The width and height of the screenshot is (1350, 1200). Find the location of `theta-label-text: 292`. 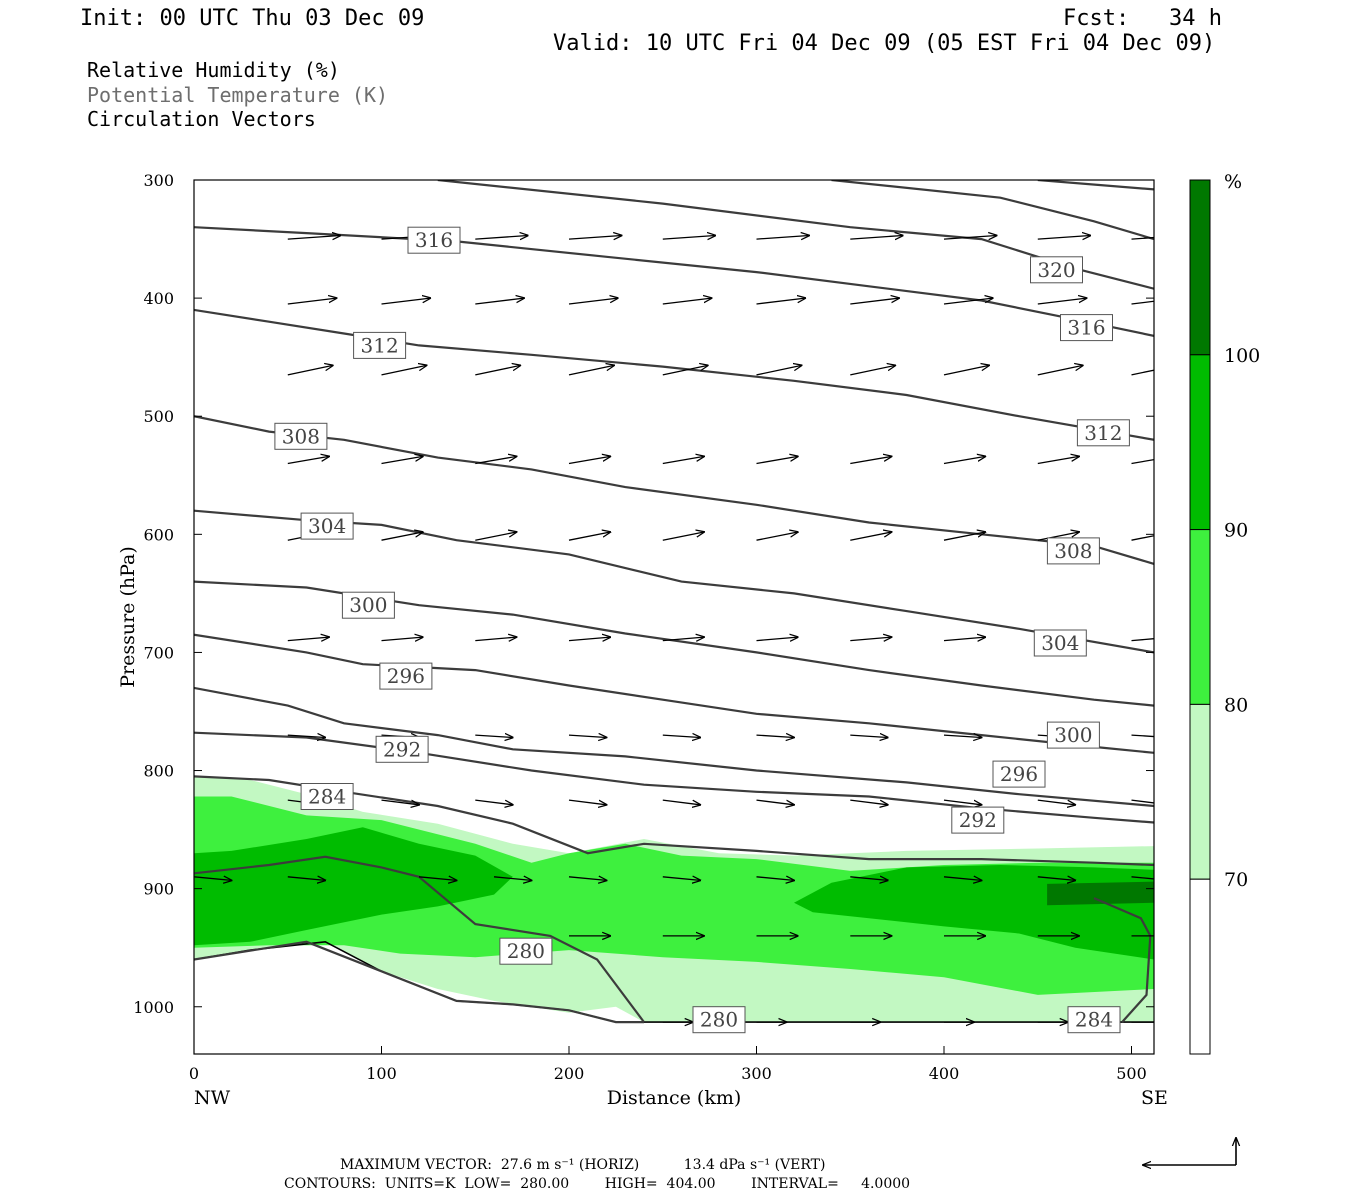

theta-label-text: 292 is located at coordinates (978, 820).